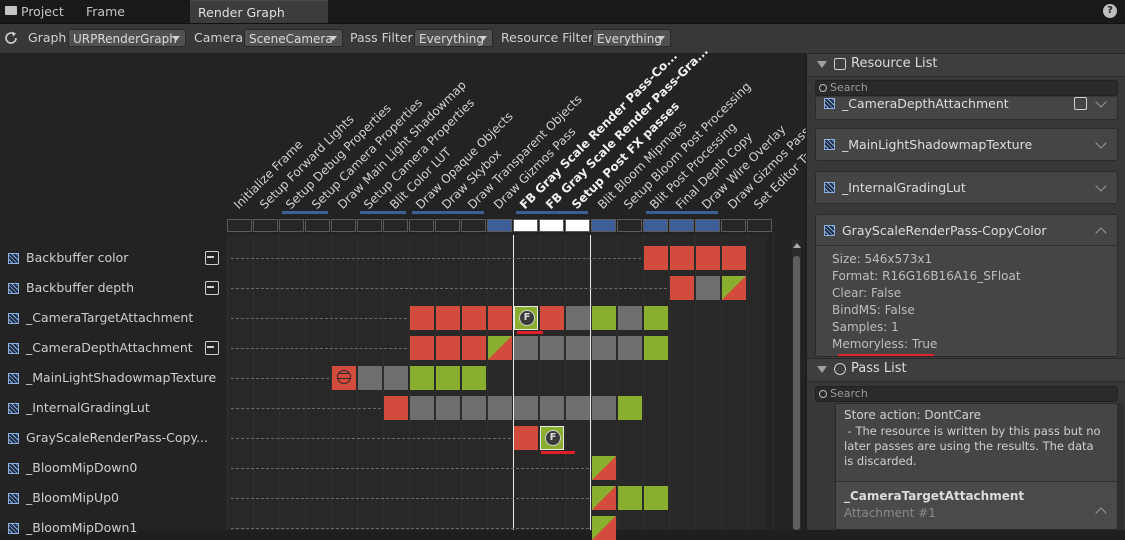 The width and height of the screenshot is (1125, 540). What do you see at coordinates (966, 88) in the screenshot?
I see `resource-search-input: Search` at bounding box center [966, 88].